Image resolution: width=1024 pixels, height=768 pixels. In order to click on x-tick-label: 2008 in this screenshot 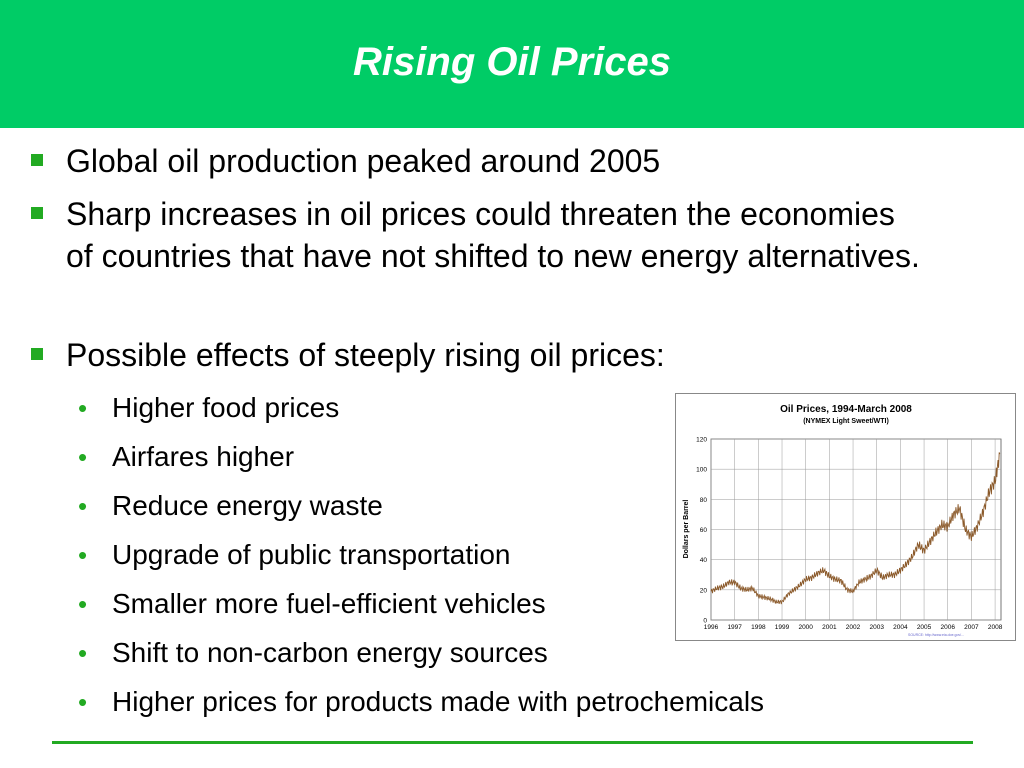, I will do `click(995, 627)`.